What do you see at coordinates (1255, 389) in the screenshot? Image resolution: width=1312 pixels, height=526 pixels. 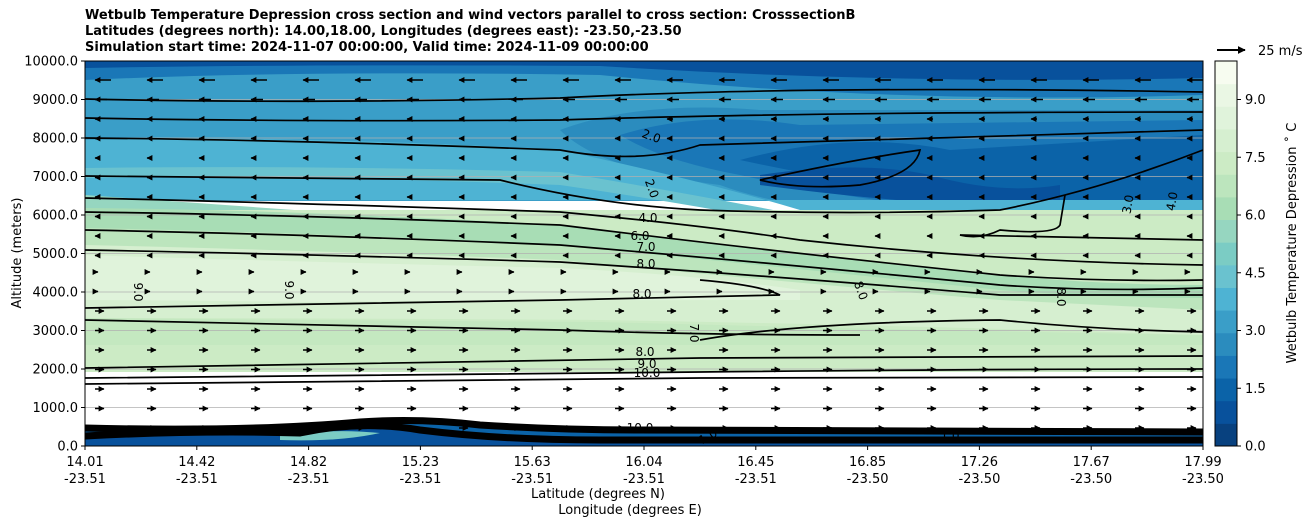 I see `colorbar-tick-label: 1.5` at bounding box center [1255, 389].